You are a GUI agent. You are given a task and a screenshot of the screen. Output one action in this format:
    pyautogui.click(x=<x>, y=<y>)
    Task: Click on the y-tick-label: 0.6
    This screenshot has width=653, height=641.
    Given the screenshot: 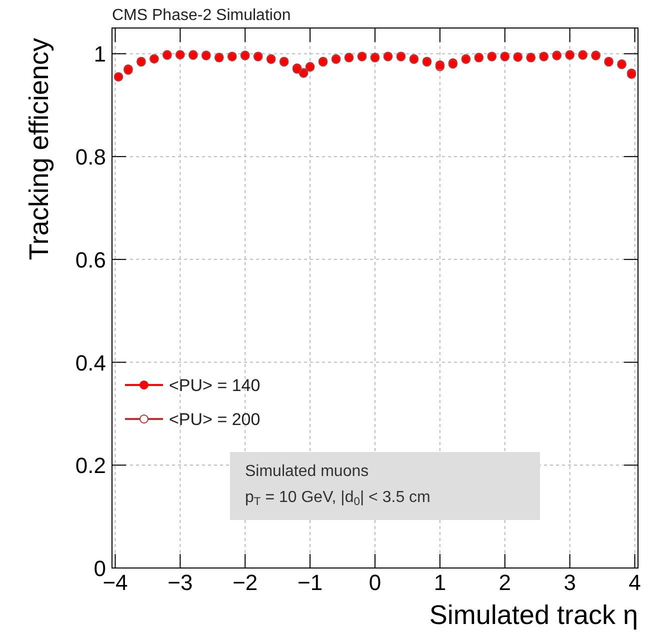 What is the action you would take?
    pyautogui.click(x=90, y=259)
    